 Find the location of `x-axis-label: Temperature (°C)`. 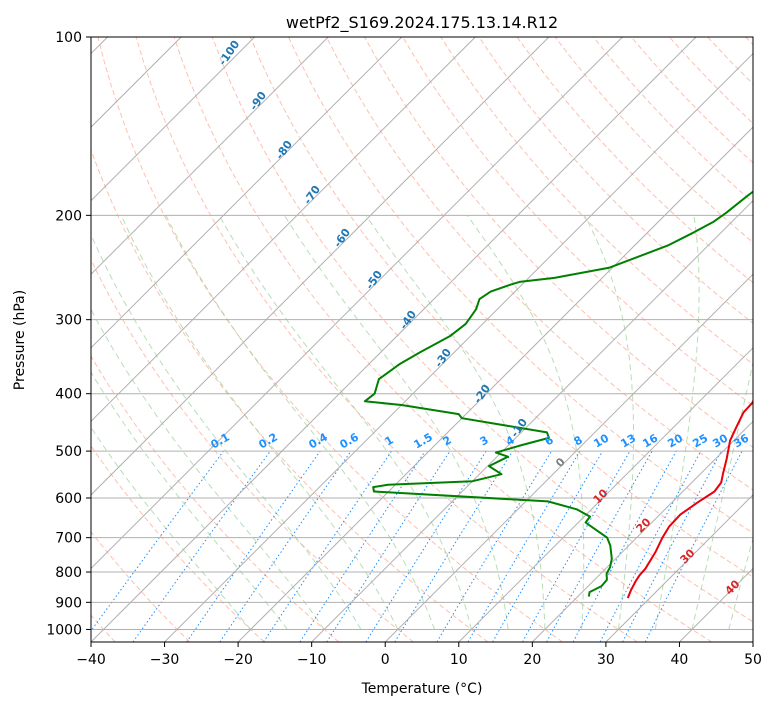

x-axis-label: Temperature (°C) is located at coordinates (422, 689).